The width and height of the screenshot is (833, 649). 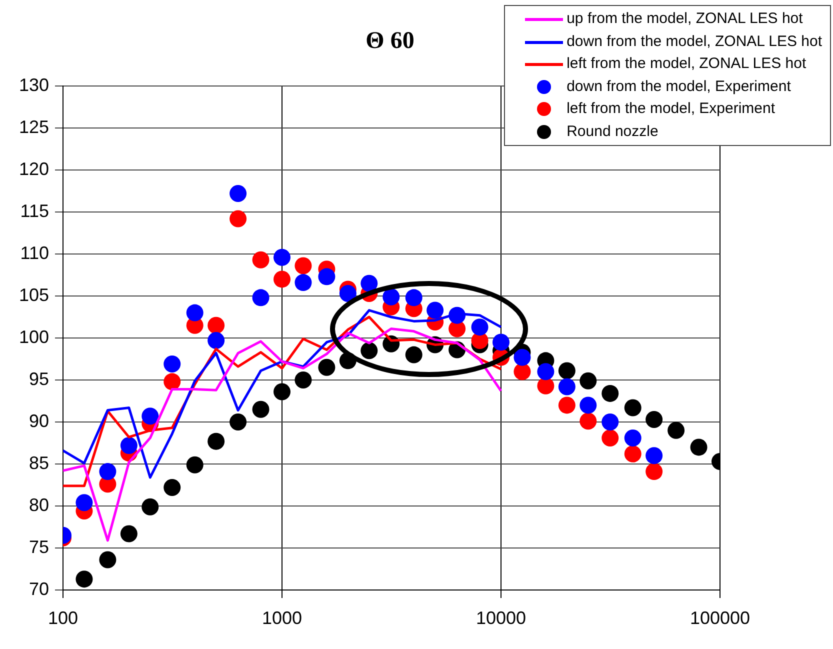 What do you see at coordinates (686, 64) in the screenshot?
I see `legend-label: left from the model, ZONAL LES hot` at bounding box center [686, 64].